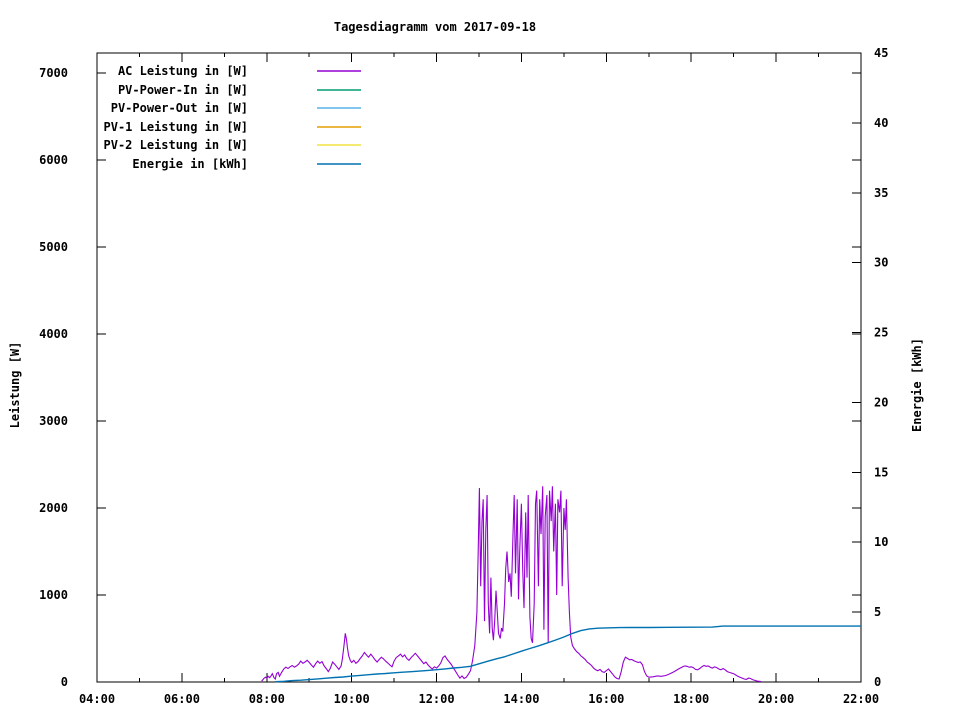 Image resolution: width=960 pixels, height=720 pixels. Describe the element at coordinates (881, 542) in the screenshot. I see `y-right-tick-label: 10` at that location.